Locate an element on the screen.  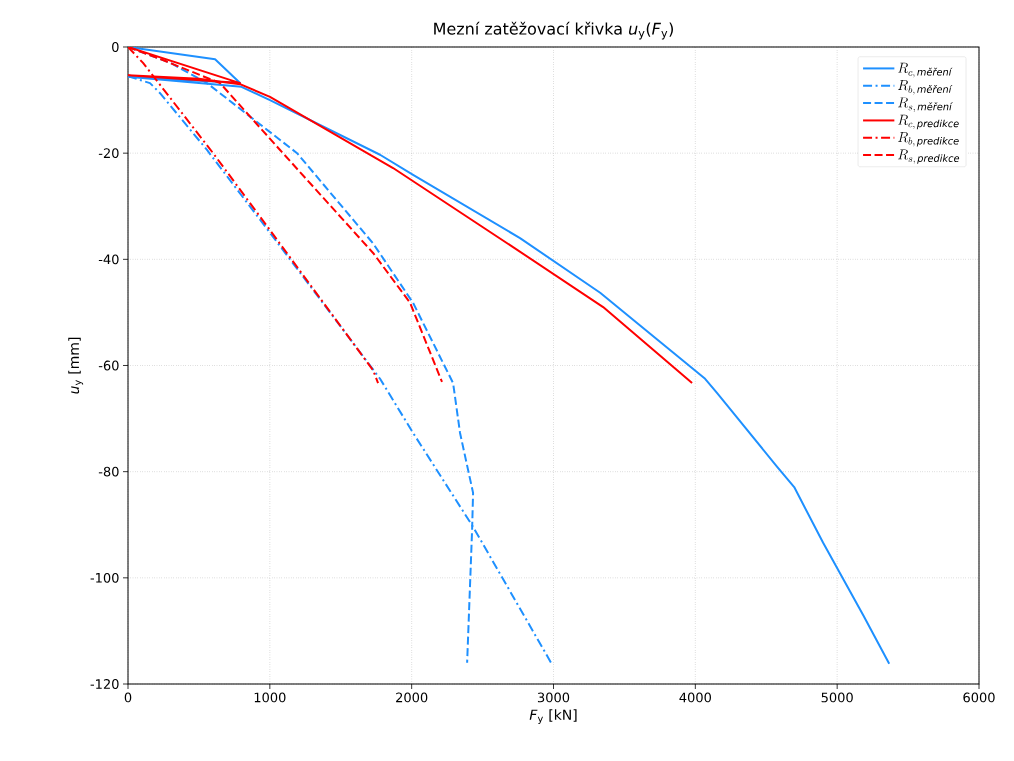
y-tick-label: -40 is located at coordinates (108, 259).